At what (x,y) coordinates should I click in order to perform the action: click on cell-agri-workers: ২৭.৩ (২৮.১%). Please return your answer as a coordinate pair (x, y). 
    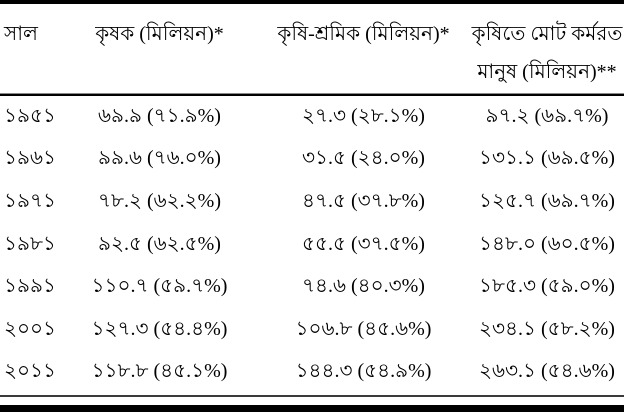
    Looking at the image, I should click on (363, 115).